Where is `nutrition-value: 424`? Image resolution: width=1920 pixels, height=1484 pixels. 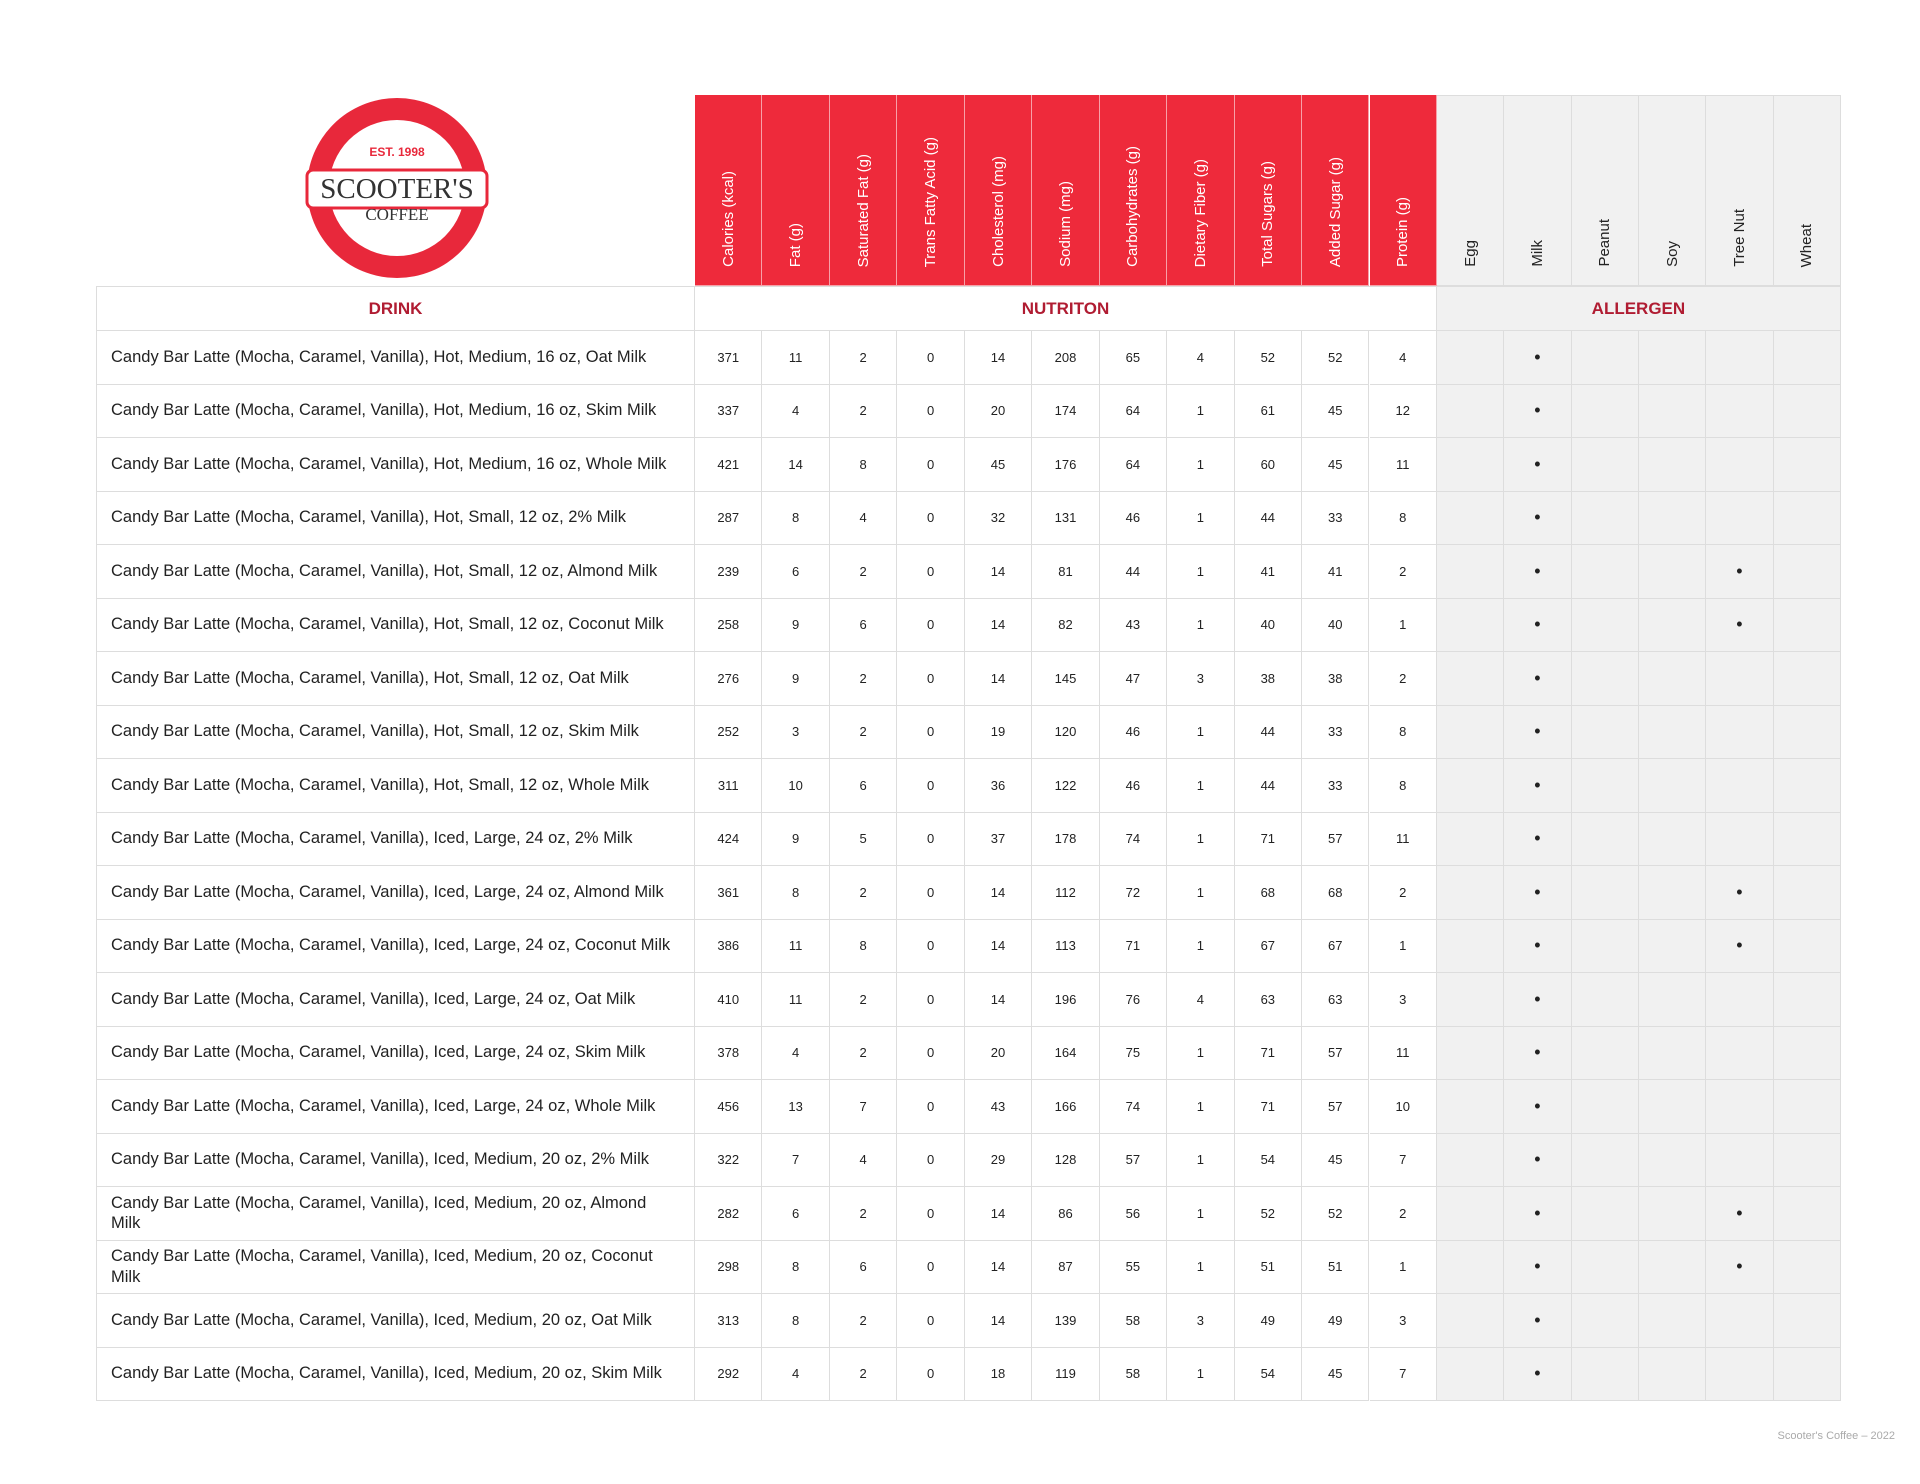 nutrition-value: 424 is located at coordinates (729, 839).